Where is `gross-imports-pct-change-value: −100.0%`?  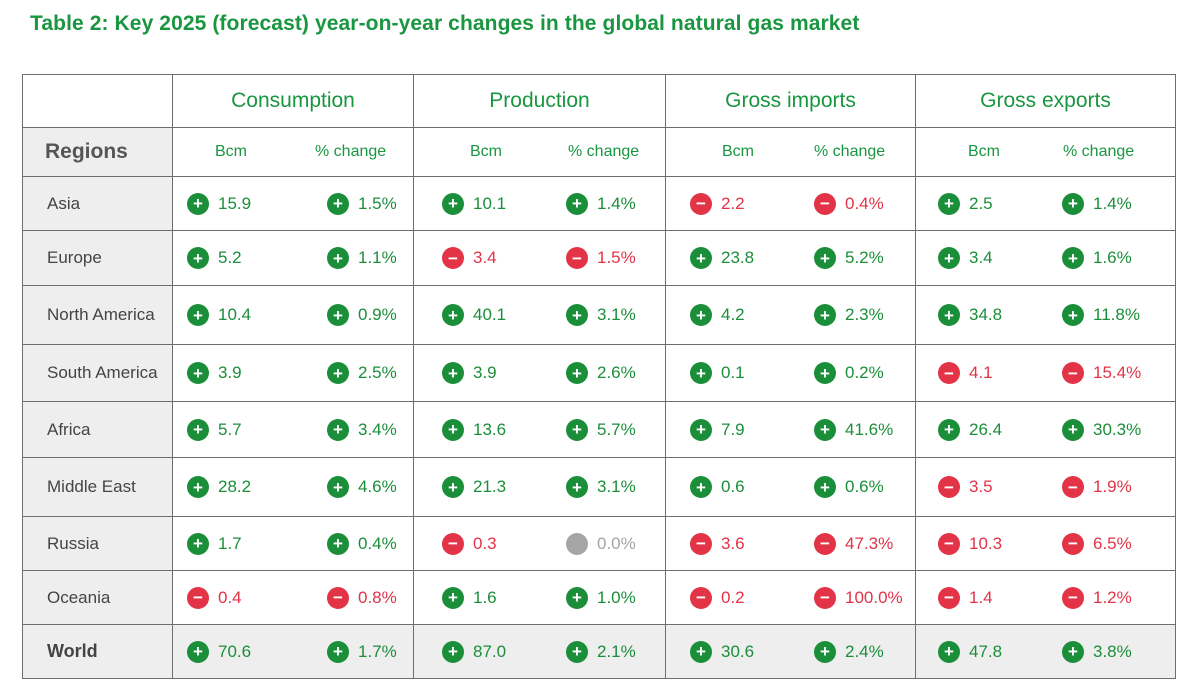
gross-imports-pct-change-value: −100.0% is located at coordinates (858, 597).